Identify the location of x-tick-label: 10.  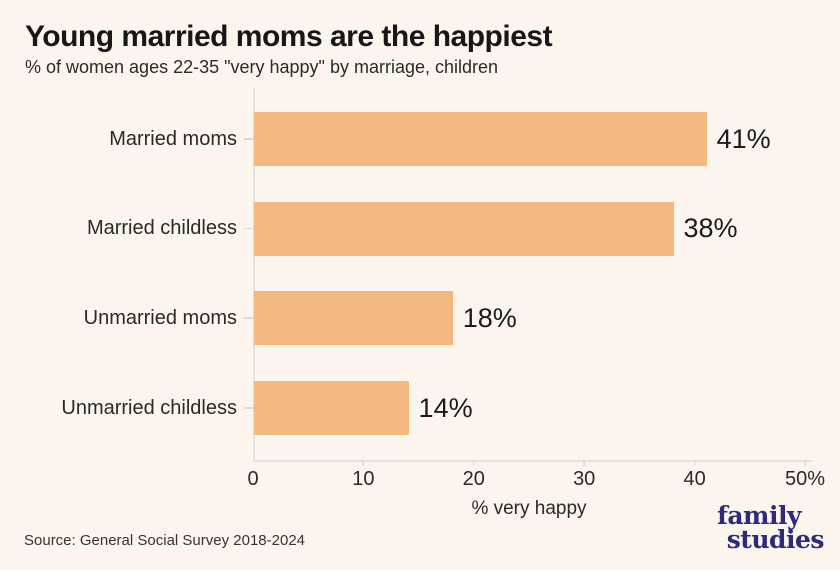
(363, 479).